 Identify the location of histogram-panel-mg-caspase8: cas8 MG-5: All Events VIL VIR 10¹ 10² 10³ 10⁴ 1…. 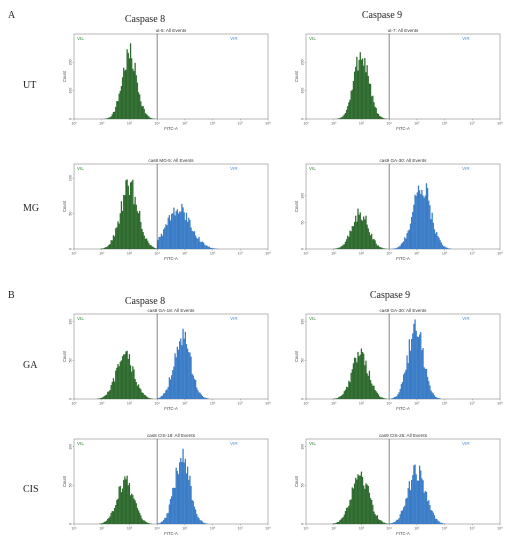
(165, 210).